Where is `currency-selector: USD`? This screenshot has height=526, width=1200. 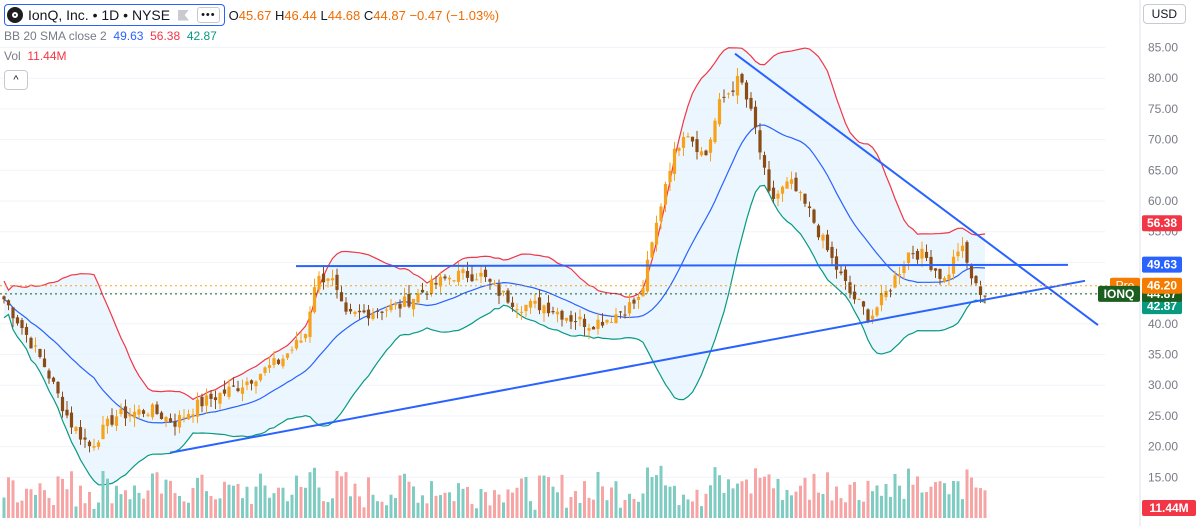 currency-selector: USD is located at coordinates (1164, 14).